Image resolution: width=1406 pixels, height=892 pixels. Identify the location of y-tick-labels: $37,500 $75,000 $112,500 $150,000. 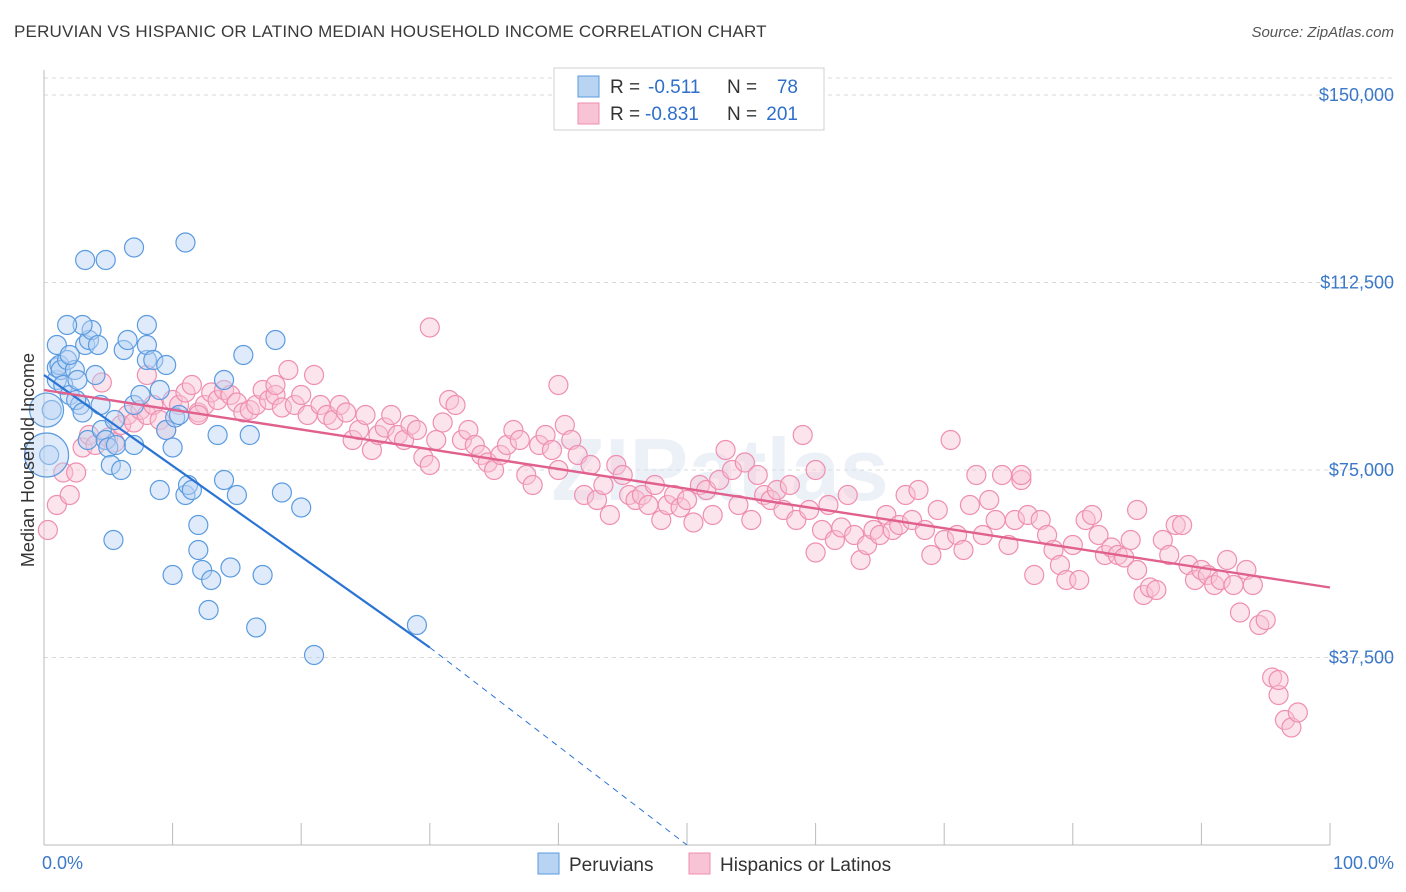
(1356, 376).